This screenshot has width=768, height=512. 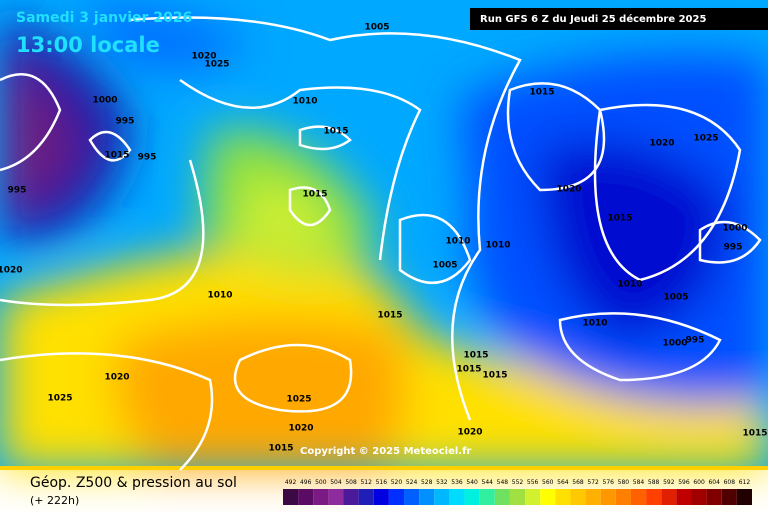 What do you see at coordinates (442, 482) in the screenshot?
I see `scale-label: 532` at bounding box center [442, 482].